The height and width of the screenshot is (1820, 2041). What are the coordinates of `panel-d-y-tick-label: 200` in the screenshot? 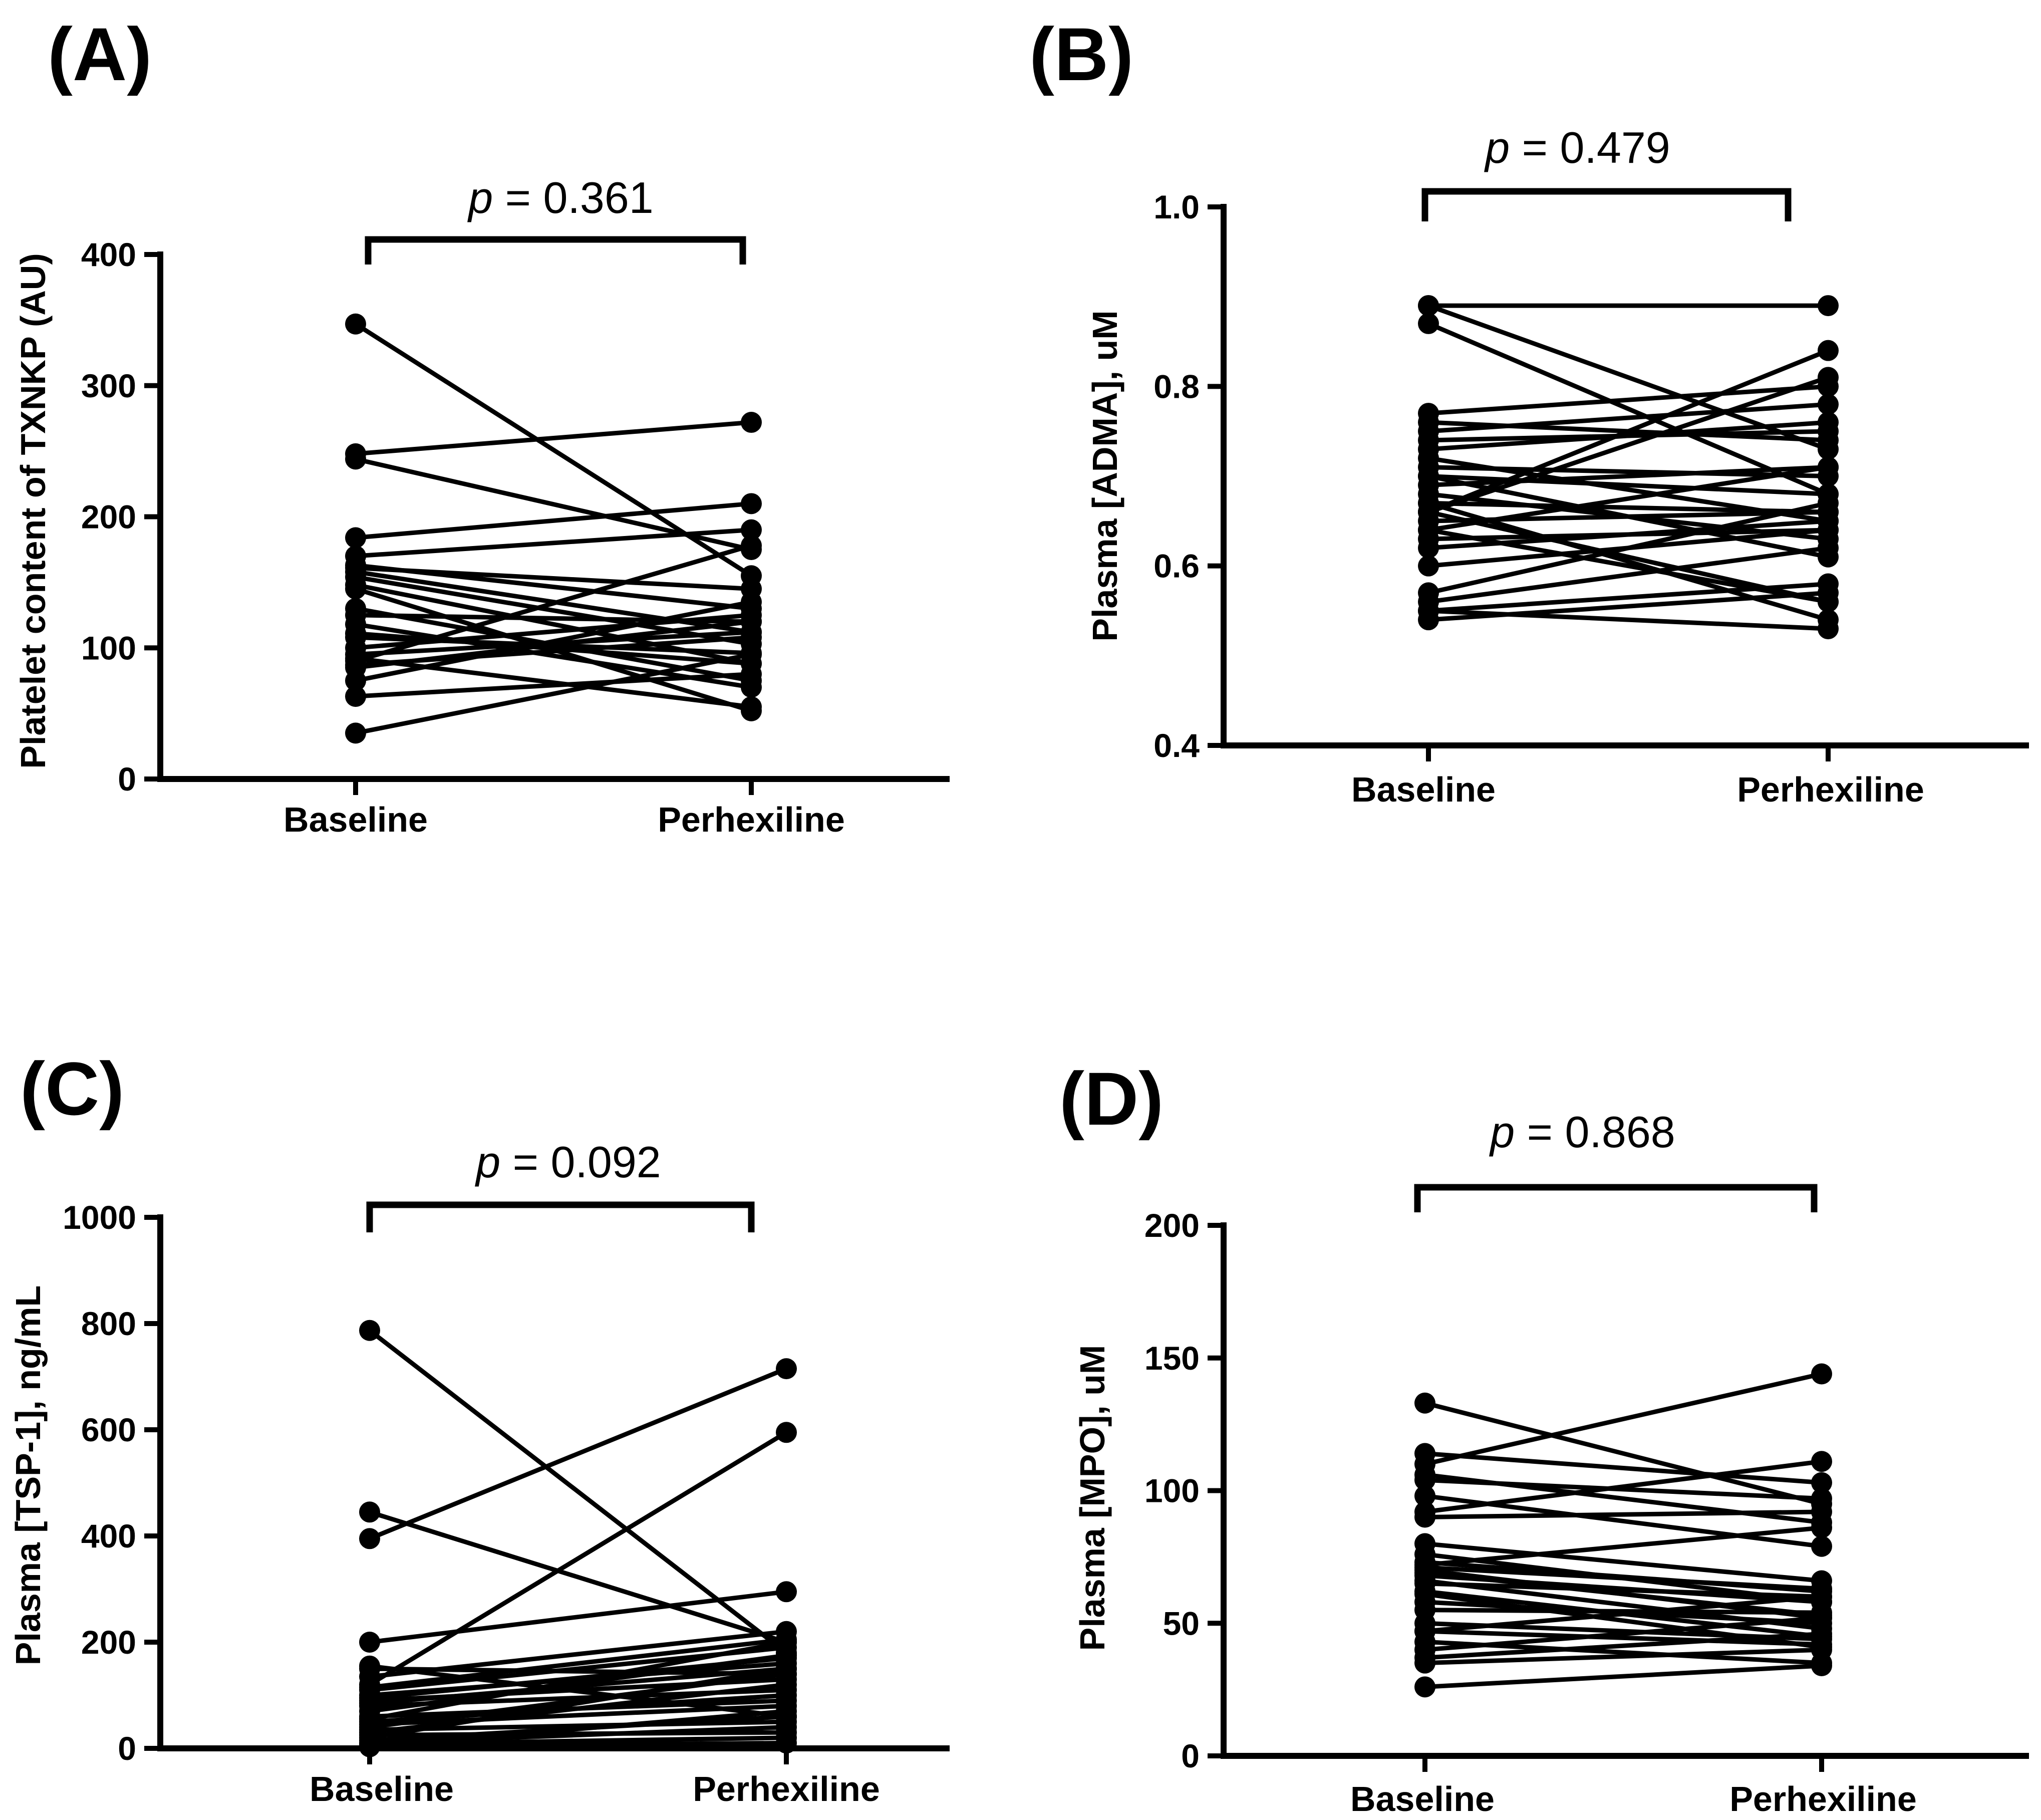 It's located at (1172, 1225).